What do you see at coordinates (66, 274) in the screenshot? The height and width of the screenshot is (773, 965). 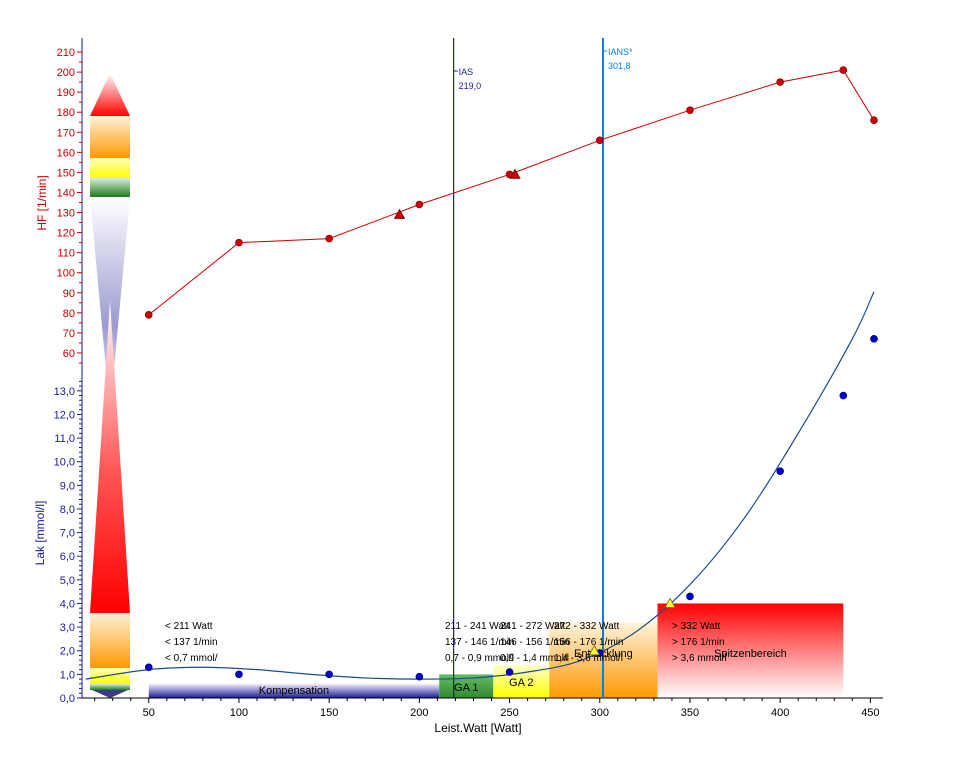 I see `hf-tick-label: 100` at bounding box center [66, 274].